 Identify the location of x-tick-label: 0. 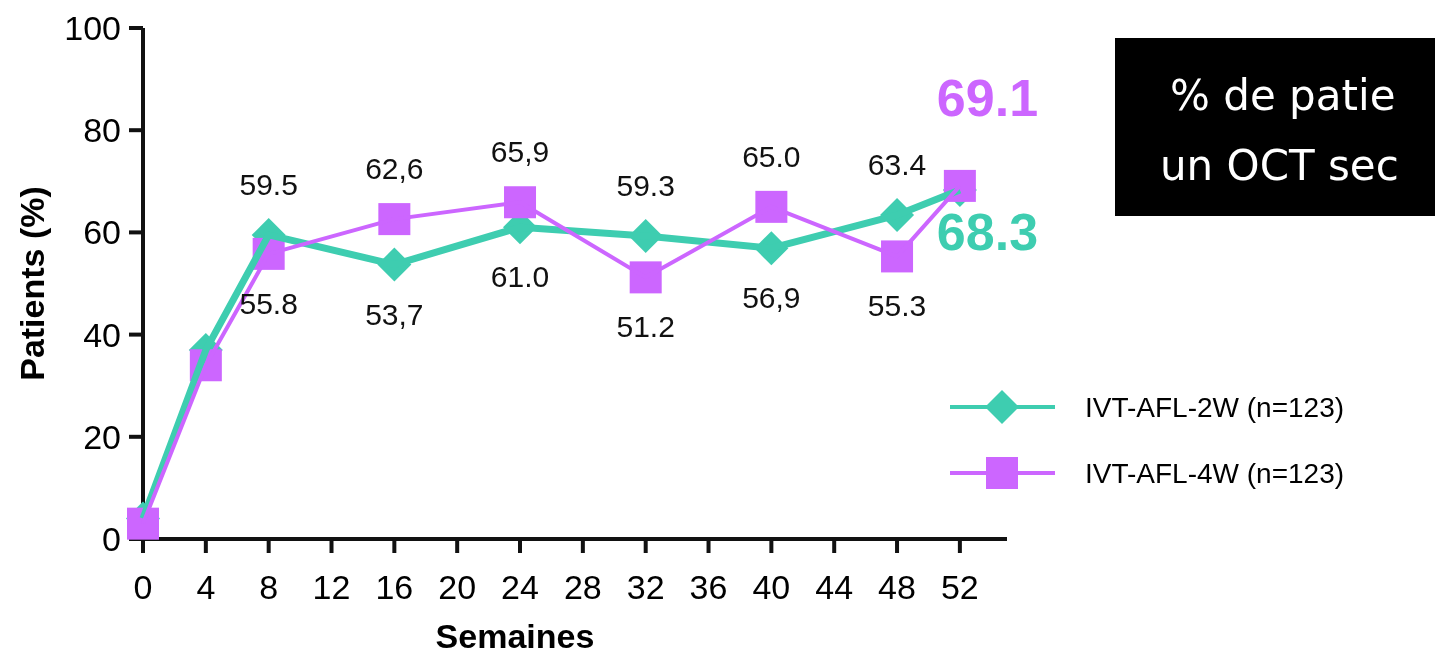
(143, 587).